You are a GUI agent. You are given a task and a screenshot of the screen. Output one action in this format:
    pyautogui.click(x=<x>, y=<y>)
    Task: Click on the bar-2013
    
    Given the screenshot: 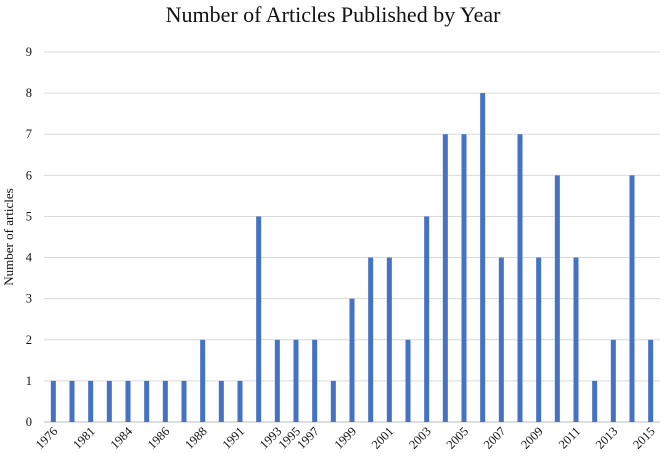 What is the action you would take?
    pyautogui.click(x=613, y=380)
    